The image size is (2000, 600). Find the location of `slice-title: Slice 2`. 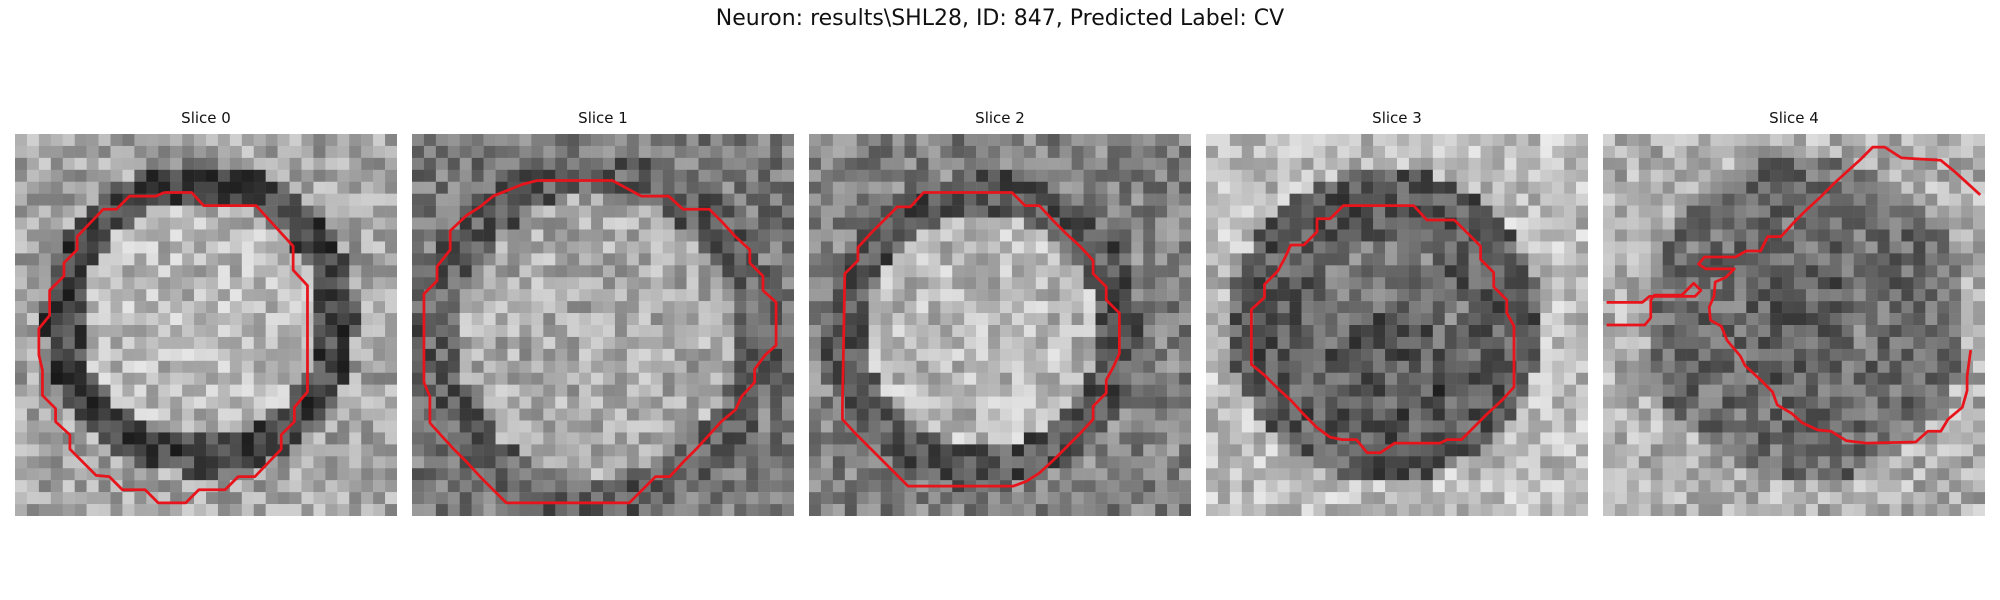

slice-title: Slice 2 is located at coordinates (1000, 118).